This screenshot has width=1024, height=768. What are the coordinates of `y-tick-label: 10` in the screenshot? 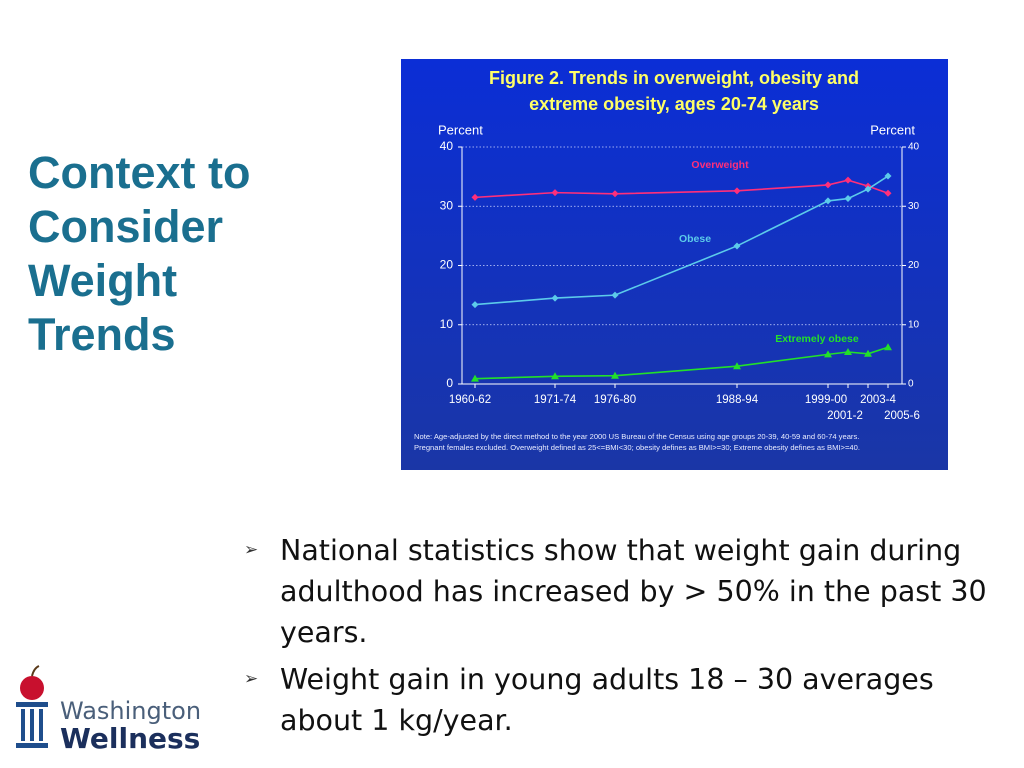 It's located at (447, 324).